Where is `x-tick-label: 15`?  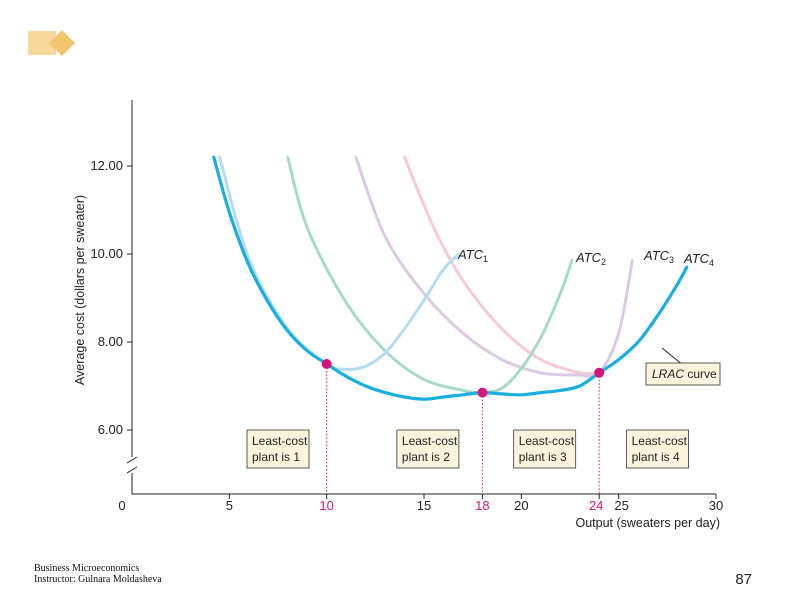
x-tick-label: 15 is located at coordinates (424, 505).